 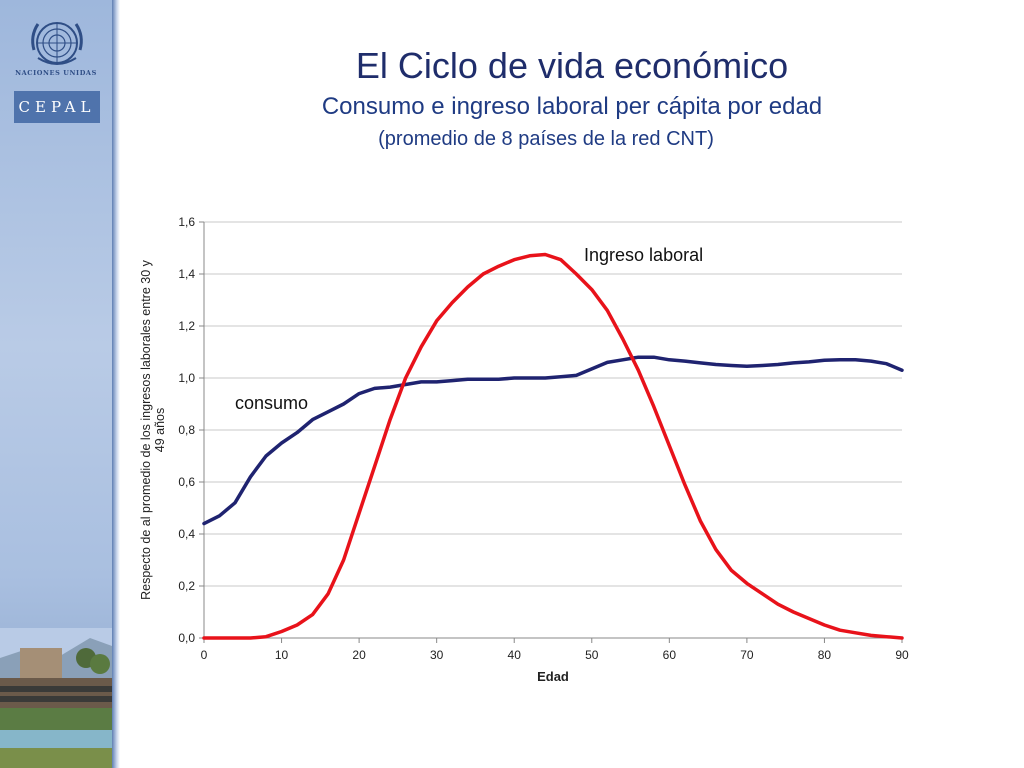 What do you see at coordinates (56, 384) in the screenshot?
I see `sidebar-panel: NACIONES UNIDAS CEPAL` at bounding box center [56, 384].